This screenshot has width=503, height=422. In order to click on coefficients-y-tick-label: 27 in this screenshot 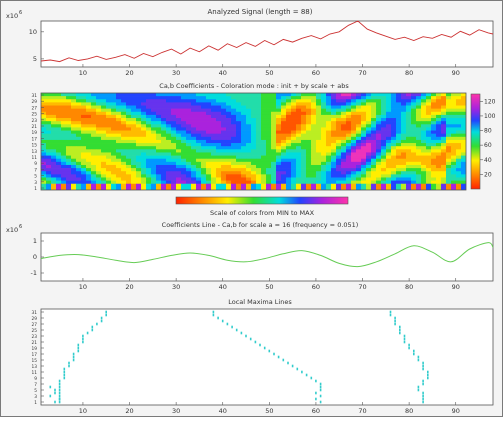, I will do `click(35, 108)`.